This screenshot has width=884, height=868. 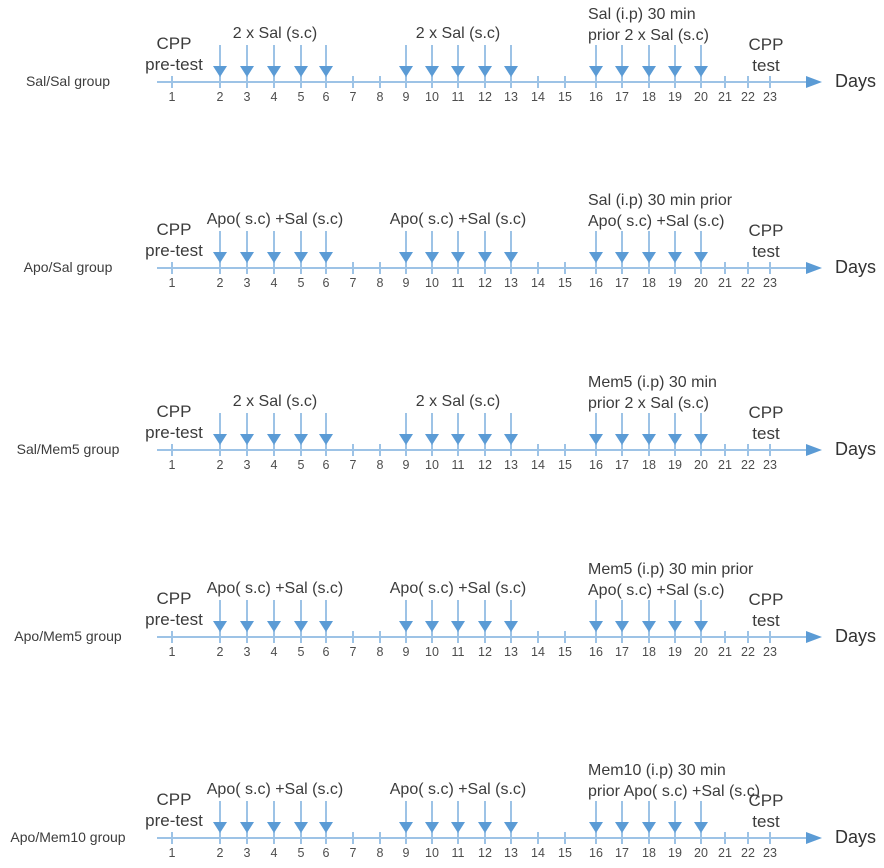 What do you see at coordinates (482, 82) in the screenshot?
I see `timeline-axis` at bounding box center [482, 82].